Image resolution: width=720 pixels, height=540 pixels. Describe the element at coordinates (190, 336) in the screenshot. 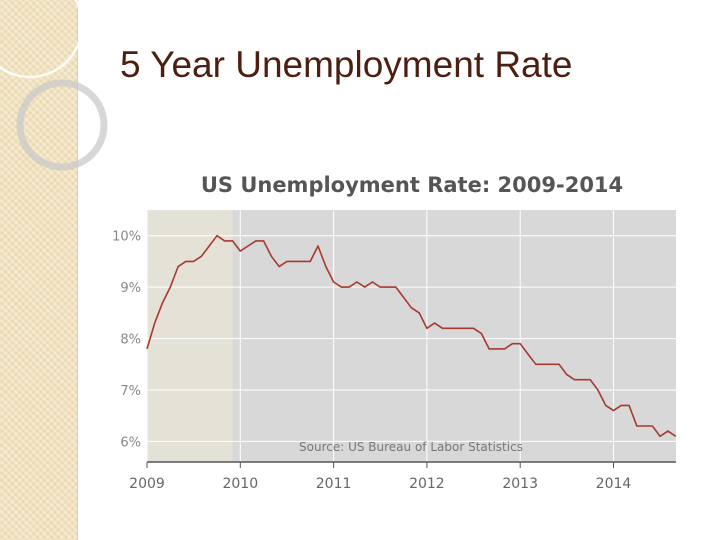

I see `shaded-region` at that location.